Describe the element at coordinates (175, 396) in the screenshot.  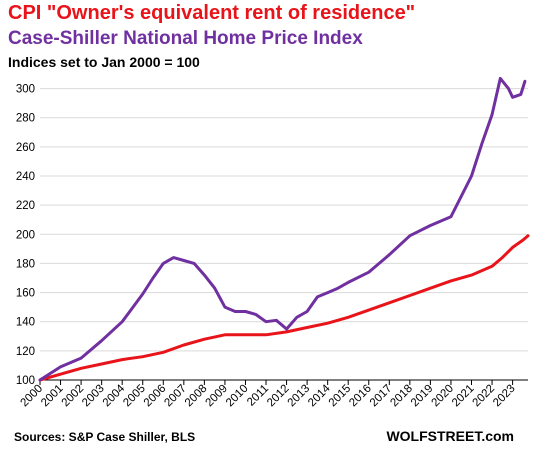
I see `x-tick-label: 2007` at that location.